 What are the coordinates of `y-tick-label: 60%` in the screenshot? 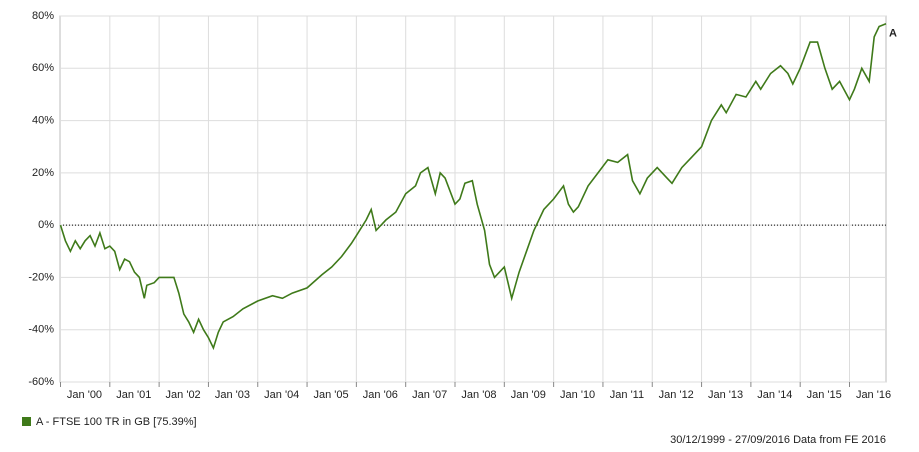 It's located at (43, 68).